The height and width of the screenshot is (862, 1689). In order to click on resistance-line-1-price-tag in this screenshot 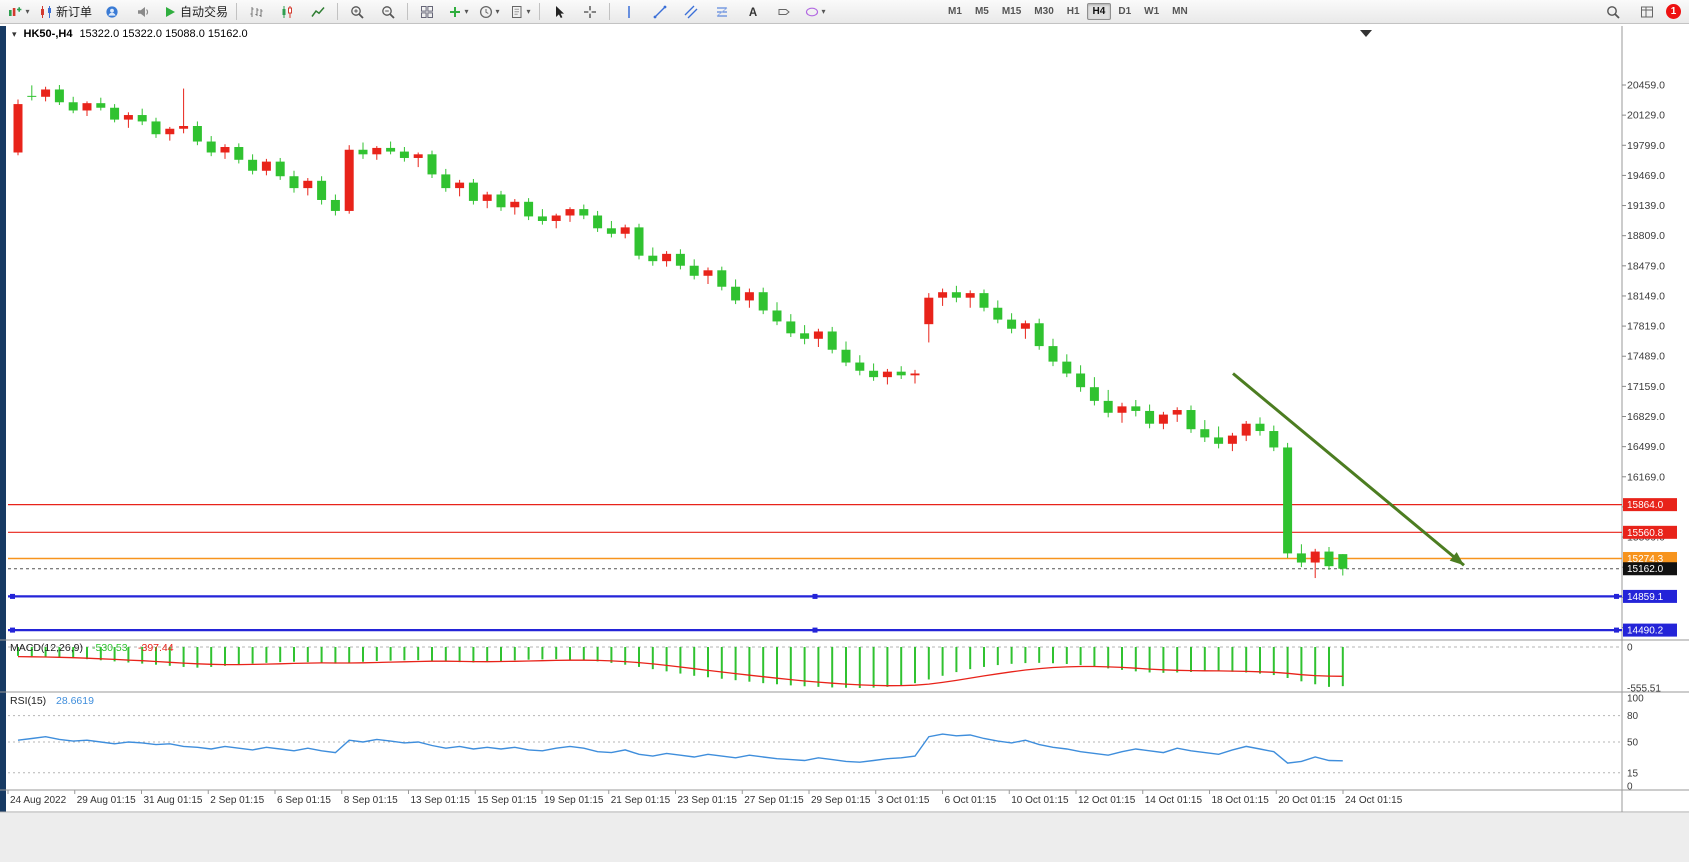, I will do `click(1650, 505)`.